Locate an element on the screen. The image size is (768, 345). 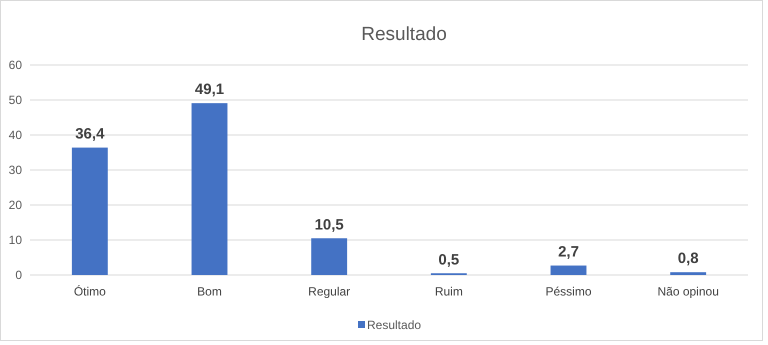
y-tick-label: 50 is located at coordinates (15, 99).